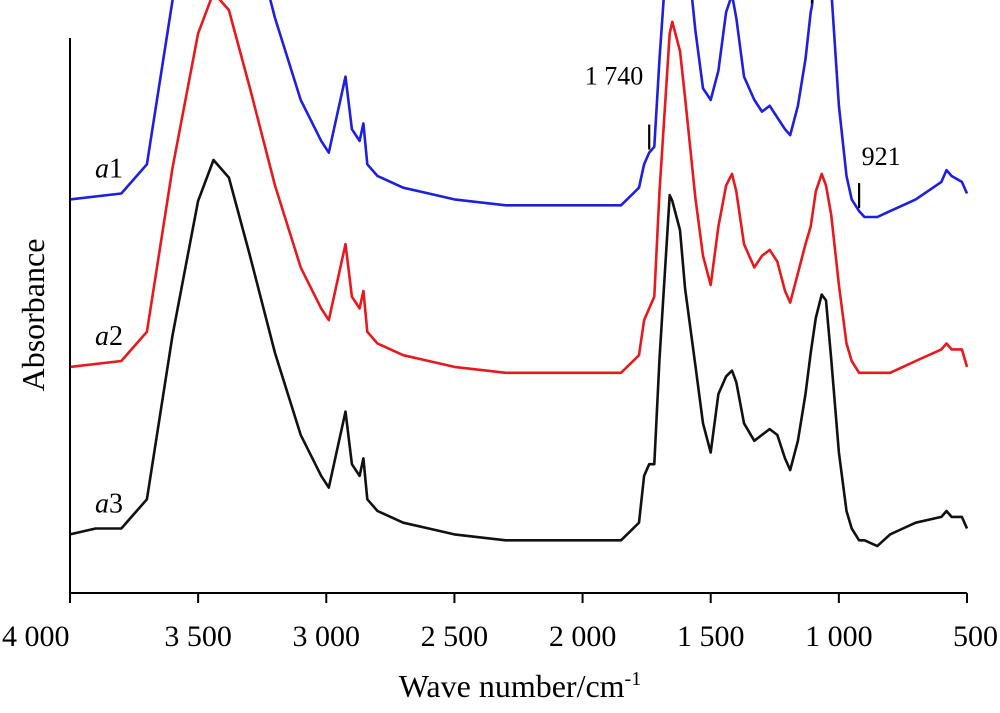 This screenshot has width=1000, height=713. What do you see at coordinates (614, 76) in the screenshot?
I see `annotation-label: 1 740` at bounding box center [614, 76].